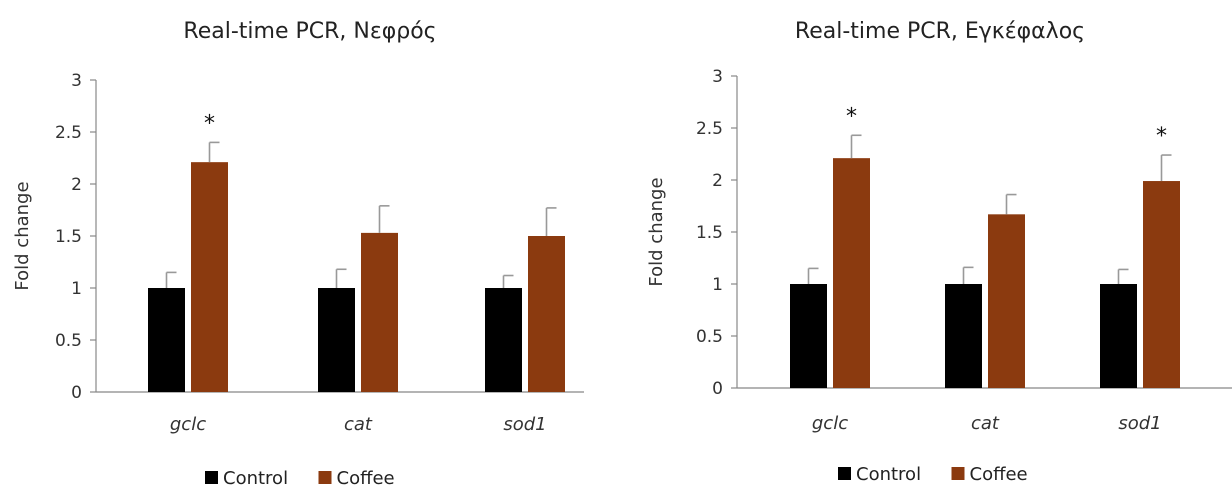  Describe the element at coordinates (546, 314) in the screenshot. I see `chart1-bar-coffee-sod1` at that location.